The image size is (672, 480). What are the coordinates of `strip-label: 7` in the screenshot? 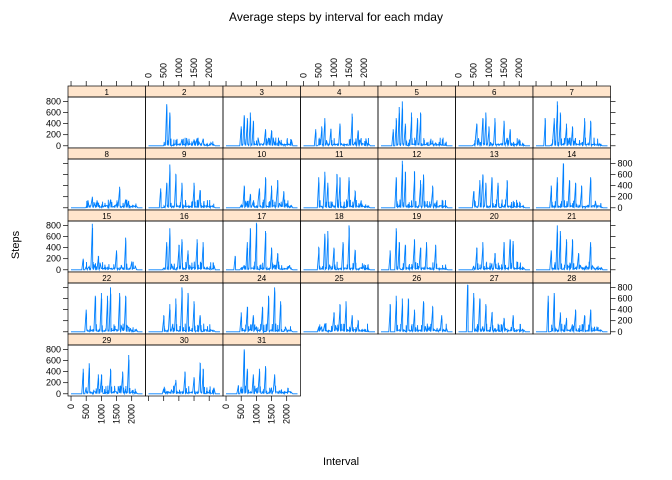 It's located at (572, 92).